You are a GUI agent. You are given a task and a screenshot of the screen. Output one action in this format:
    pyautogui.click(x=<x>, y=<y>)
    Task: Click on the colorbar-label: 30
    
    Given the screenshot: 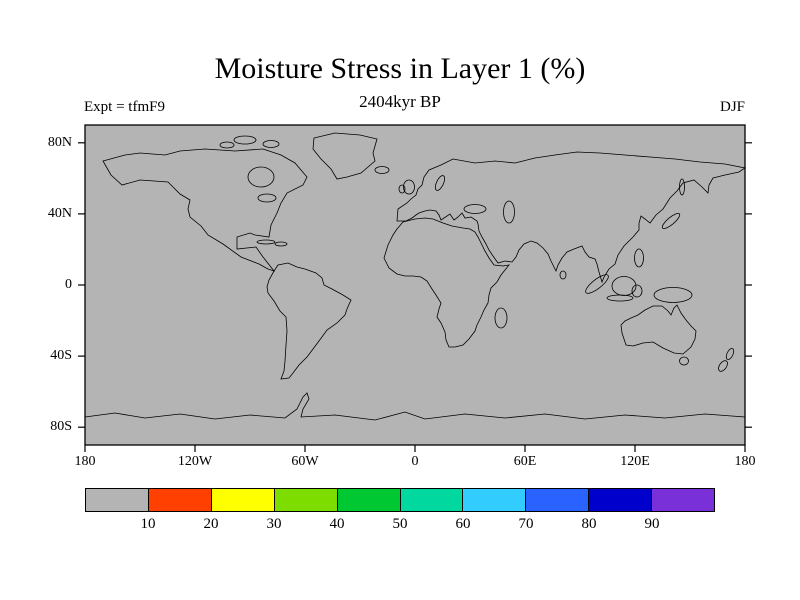 What is the action you would take?
    pyautogui.click(x=274, y=524)
    